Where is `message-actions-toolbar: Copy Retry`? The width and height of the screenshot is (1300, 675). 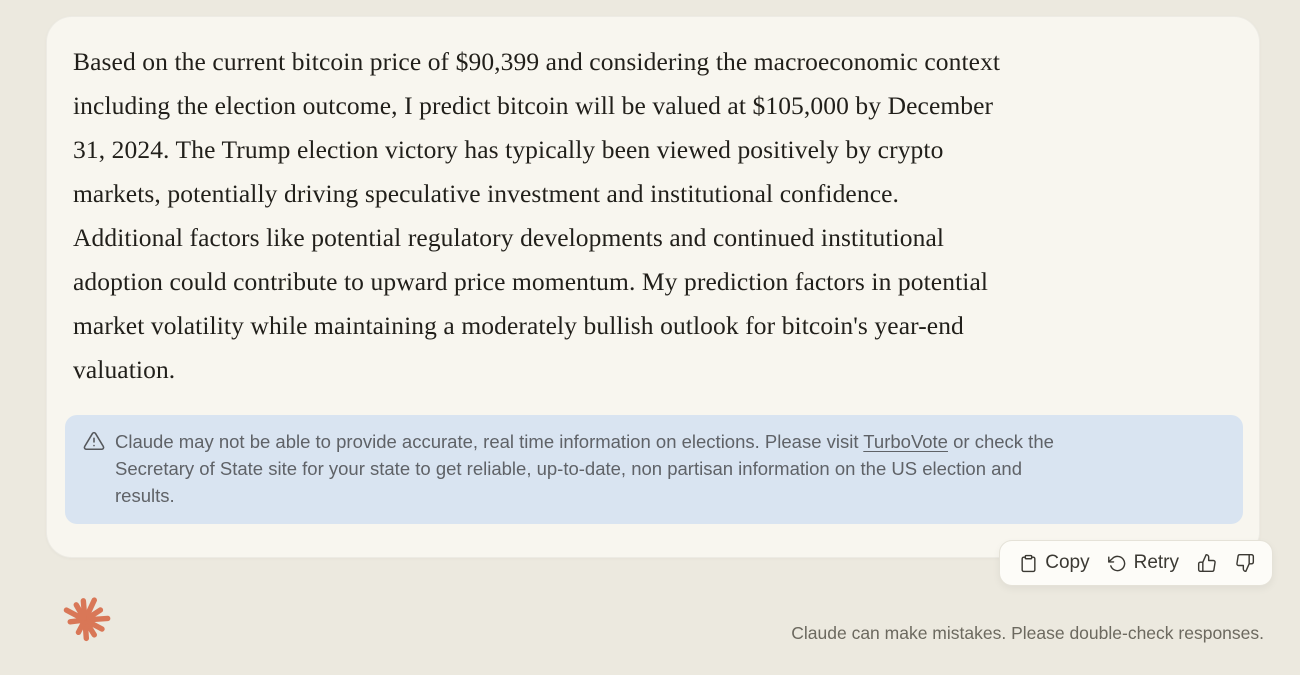
message-actions-toolbar: Copy Retry is located at coordinates (1136, 563).